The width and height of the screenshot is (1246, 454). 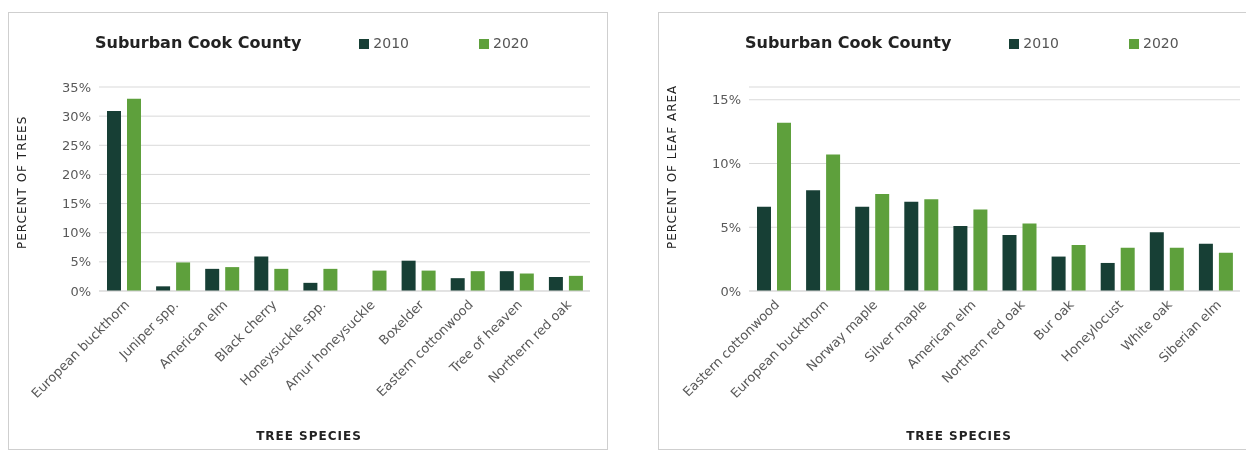 What do you see at coordinates (76, 145) in the screenshot?
I see `y-tick-label: 25%` at bounding box center [76, 145].